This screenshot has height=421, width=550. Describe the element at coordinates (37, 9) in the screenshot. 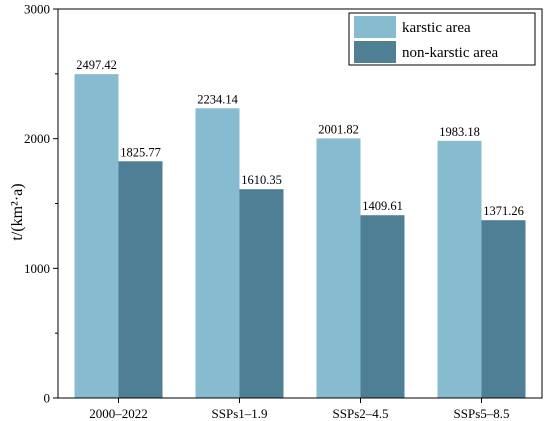

I see `y-tick-label: 3000` at that location.